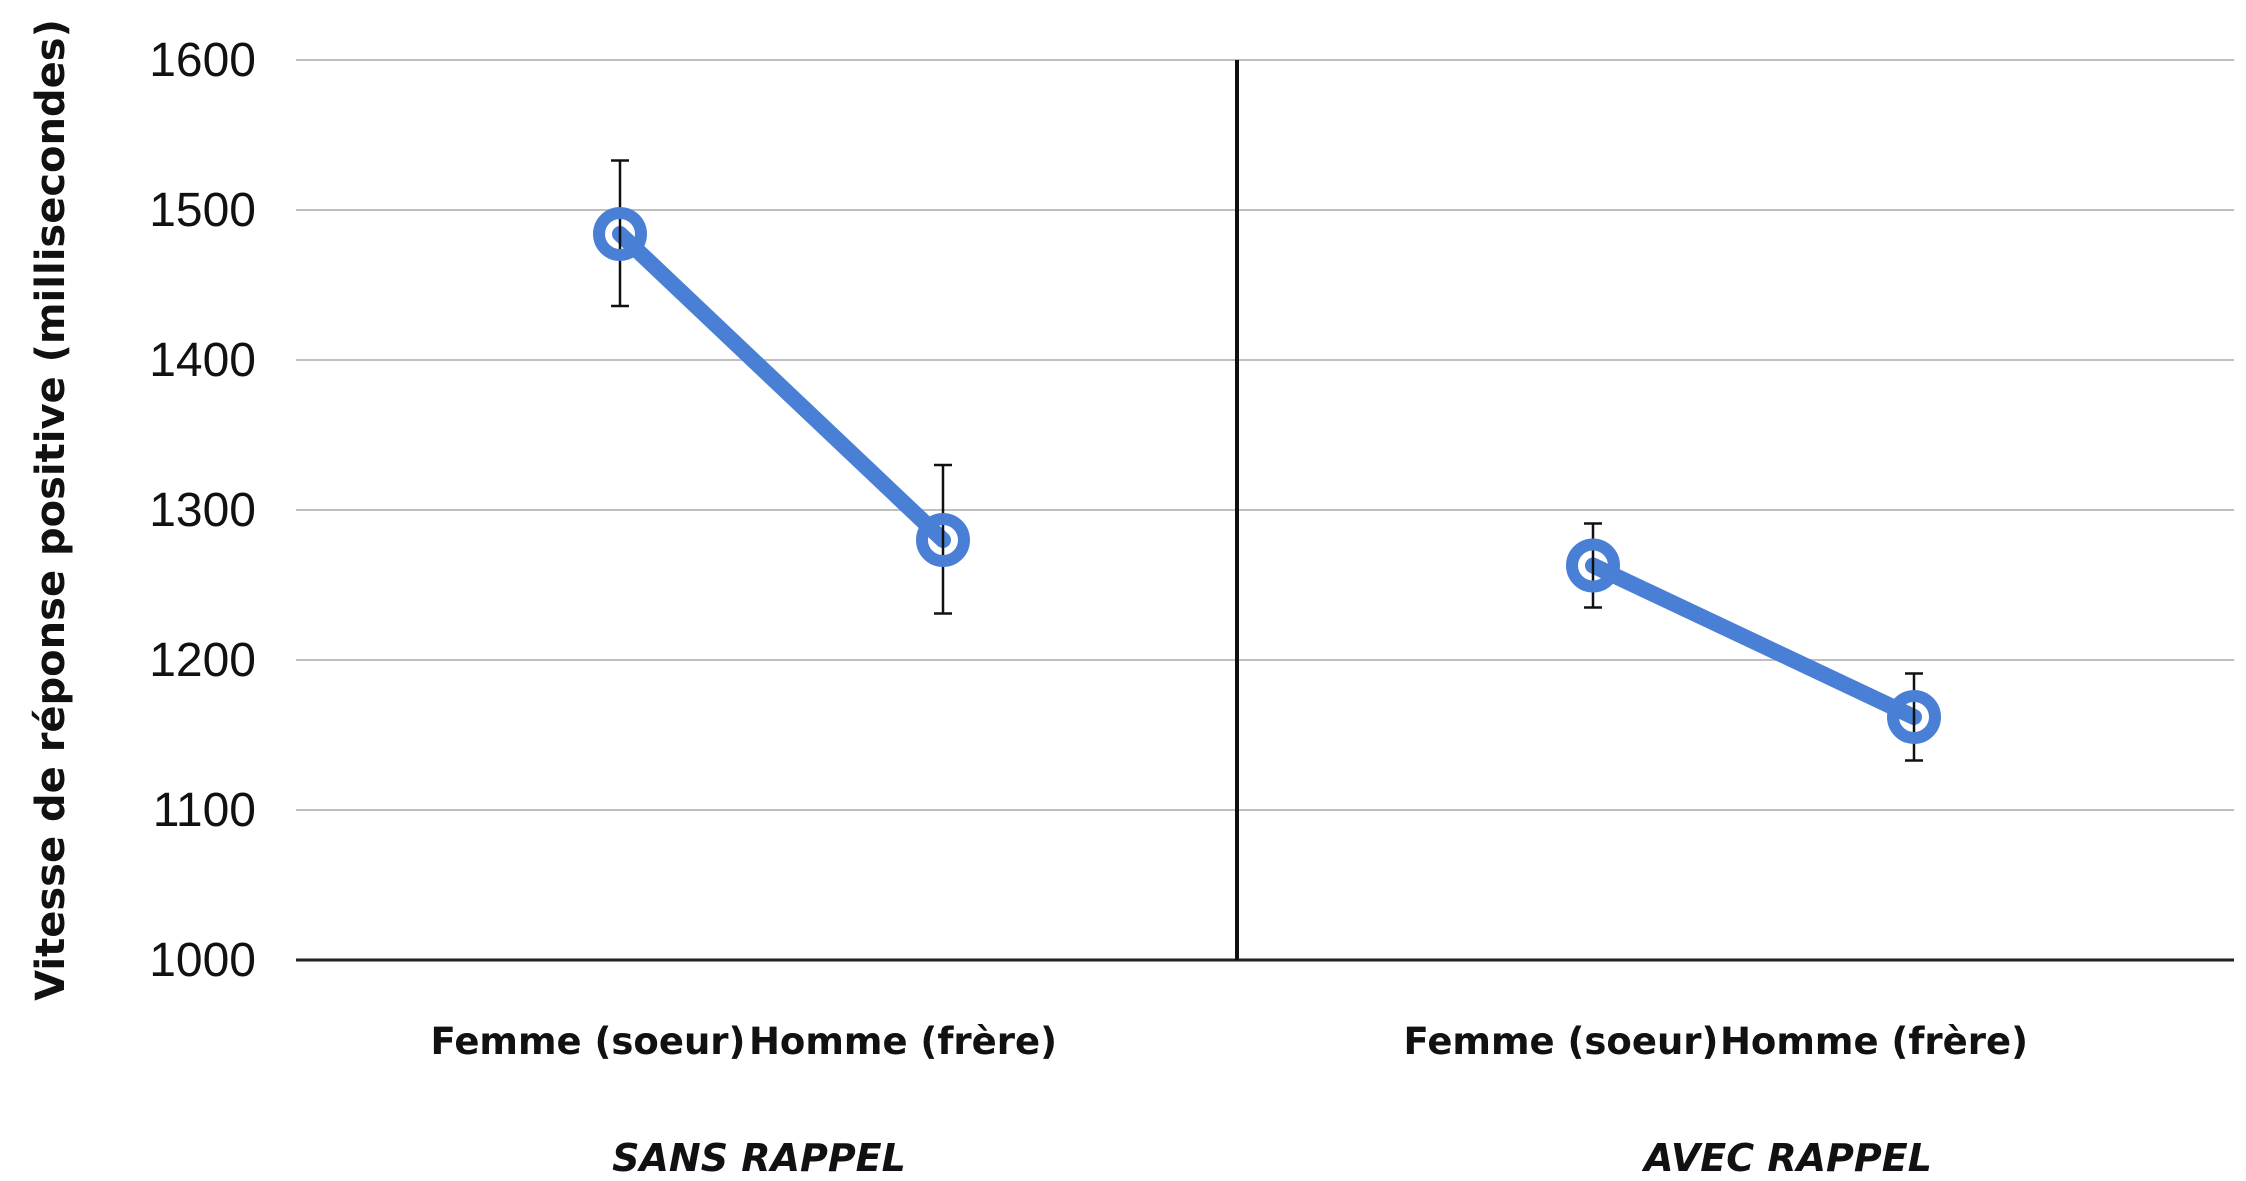  Describe the element at coordinates (1272, 1158) in the screenshot. I see `group-labels: SANS RAPPEL AVEC RAPPEL` at that location.